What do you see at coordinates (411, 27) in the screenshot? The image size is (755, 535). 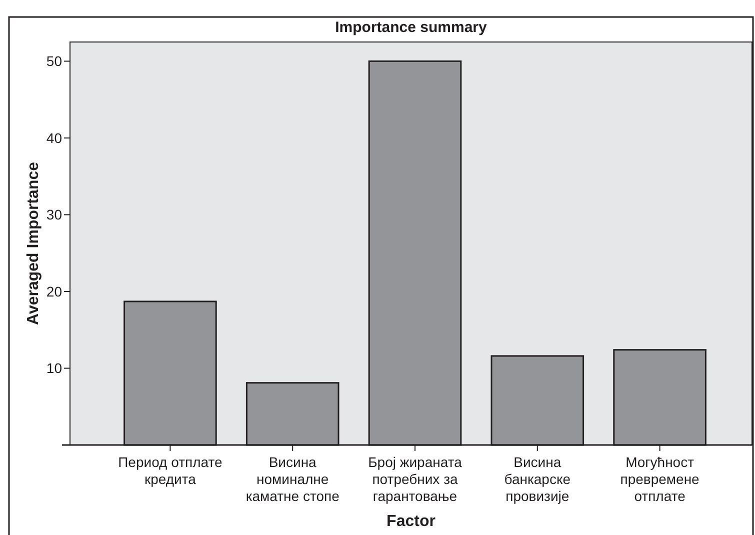 I see `chart-title: Importance summary` at bounding box center [411, 27].